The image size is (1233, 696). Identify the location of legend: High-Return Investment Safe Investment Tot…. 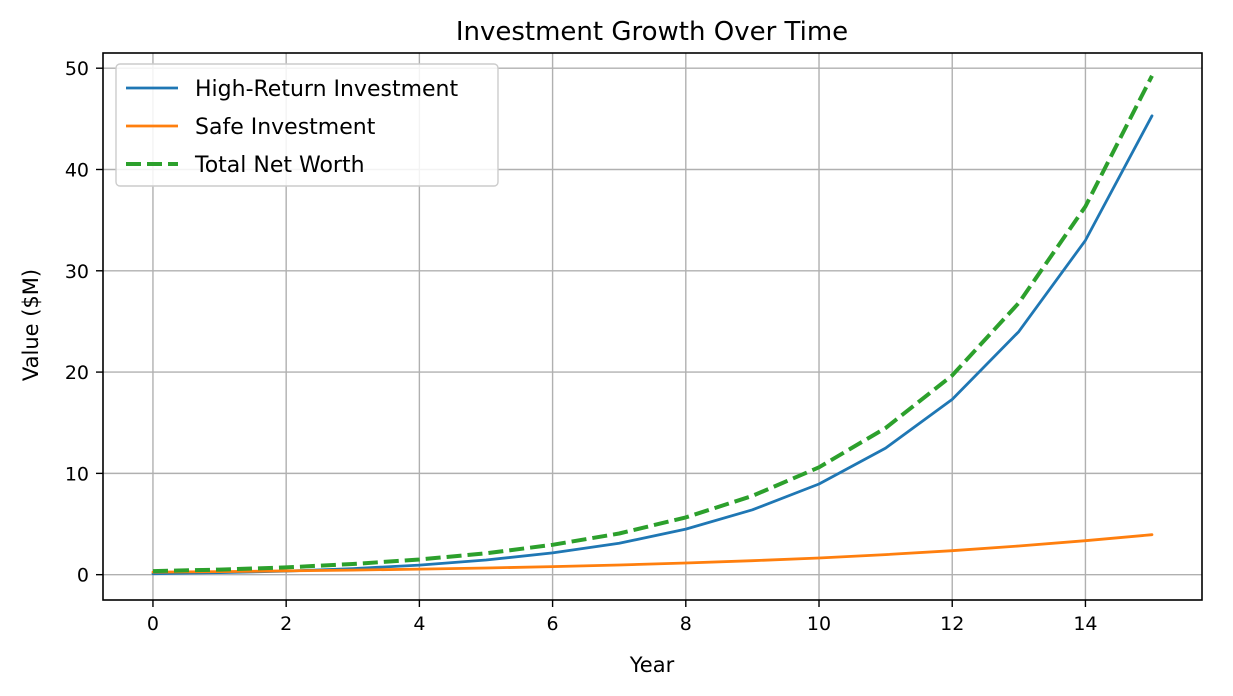
(307, 125).